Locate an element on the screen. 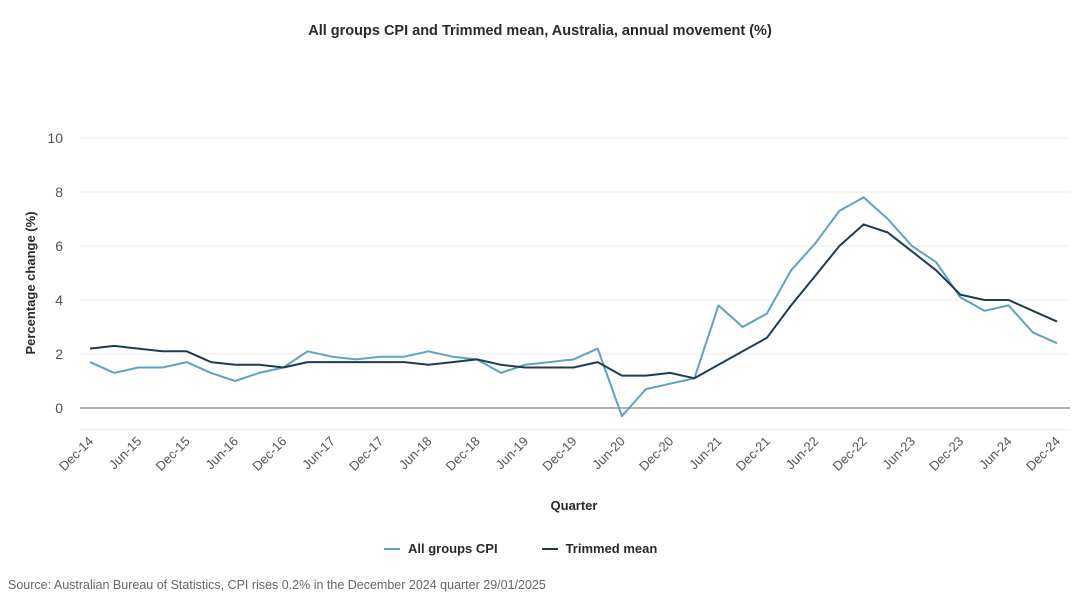  x-tick-label: Jun-18 is located at coordinates (415, 453).